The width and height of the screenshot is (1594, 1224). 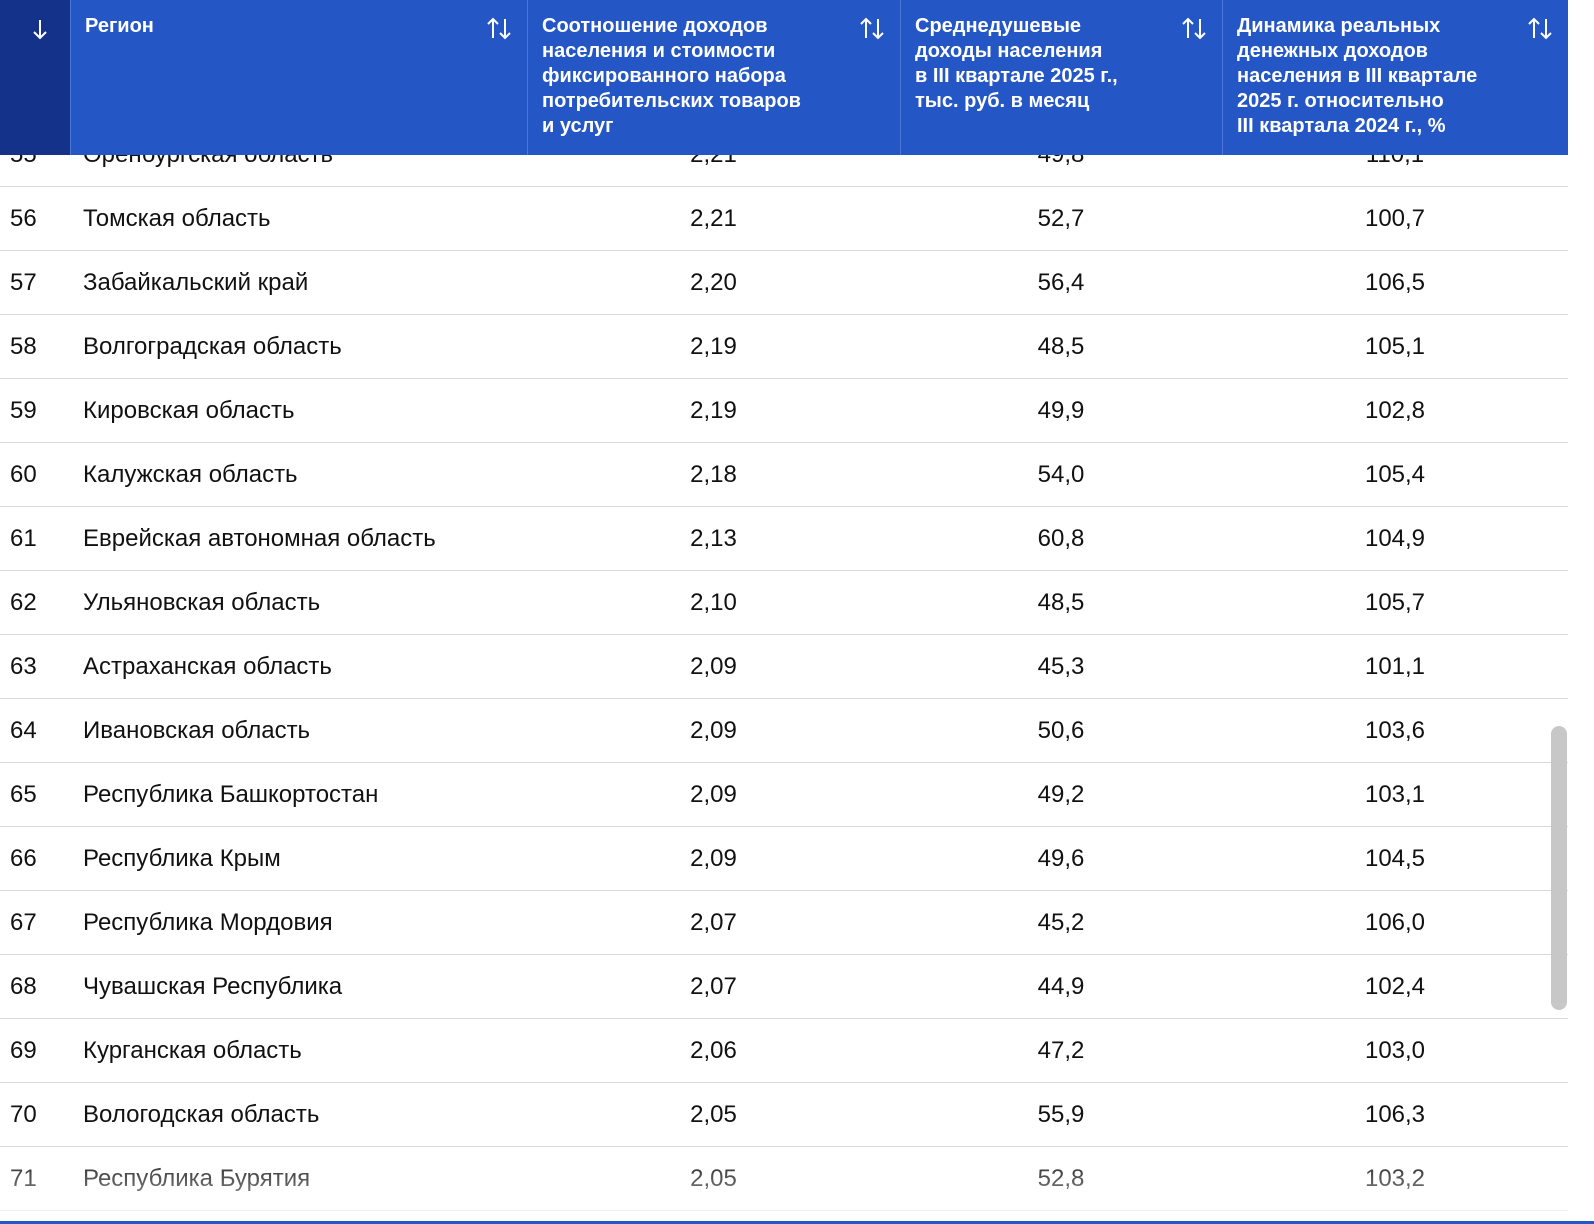 I want to click on income-cell: 47,2, so click(x=1061, y=1050).